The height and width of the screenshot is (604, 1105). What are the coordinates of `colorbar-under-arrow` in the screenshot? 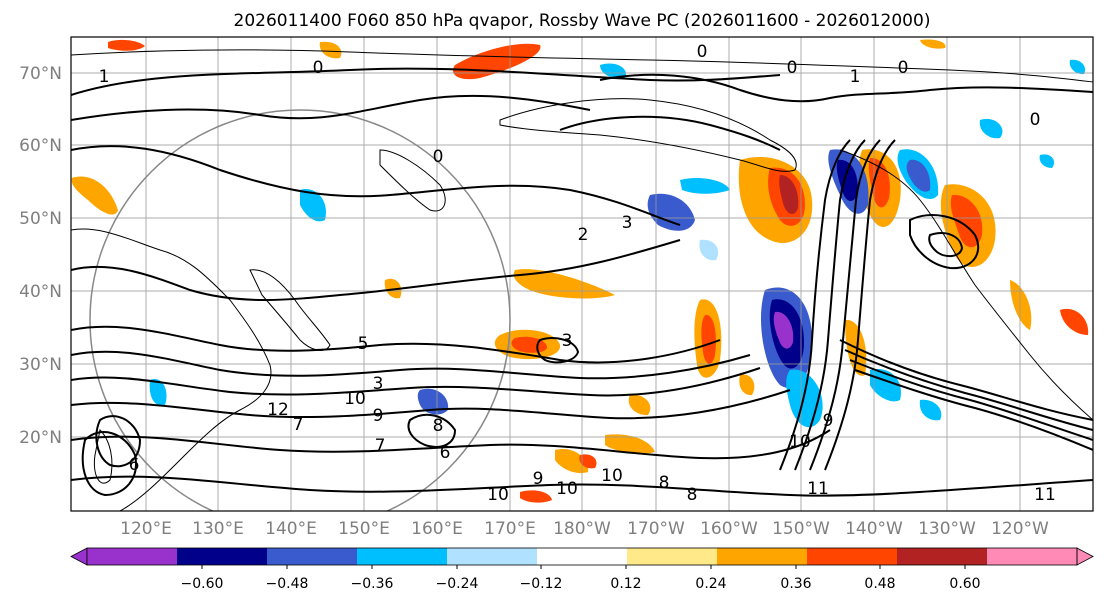 It's located at (79, 556).